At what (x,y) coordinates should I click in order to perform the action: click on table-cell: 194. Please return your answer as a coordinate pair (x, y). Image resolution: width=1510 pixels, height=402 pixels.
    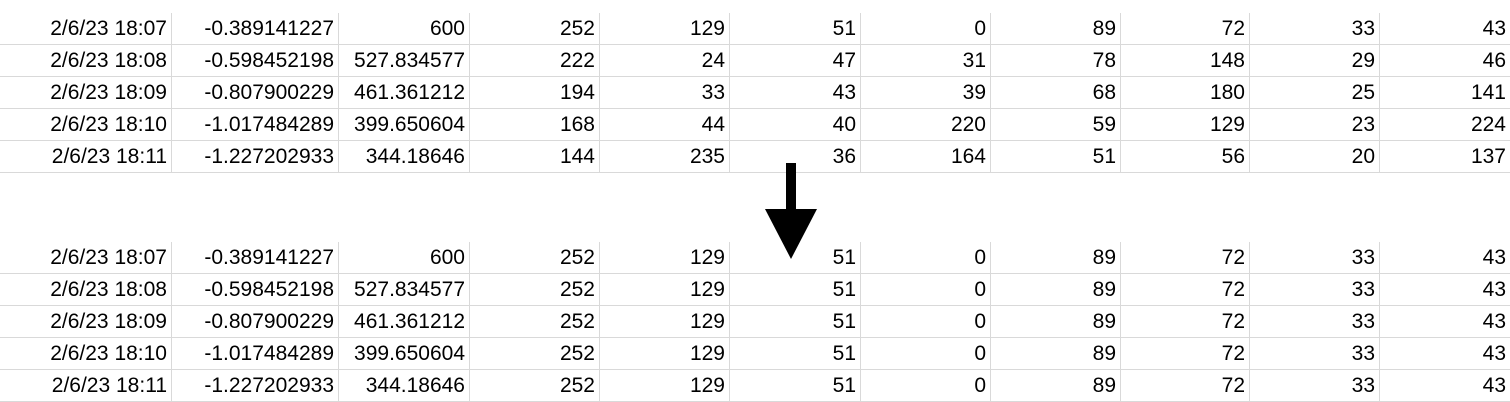
    Looking at the image, I should click on (535, 92).